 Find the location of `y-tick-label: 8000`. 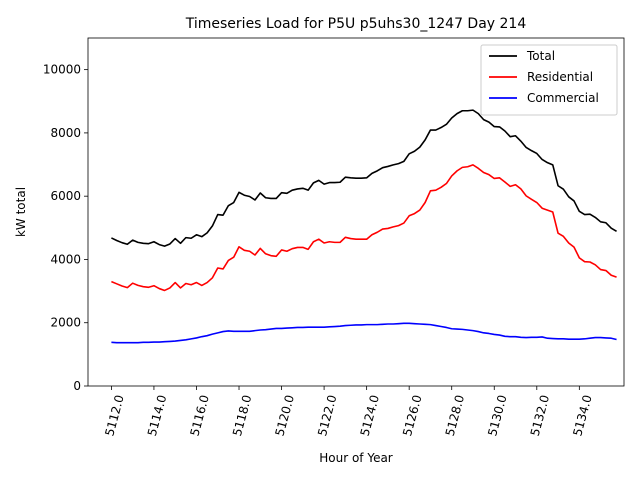

y-tick-label: 8000 is located at coordinates (65, 133).